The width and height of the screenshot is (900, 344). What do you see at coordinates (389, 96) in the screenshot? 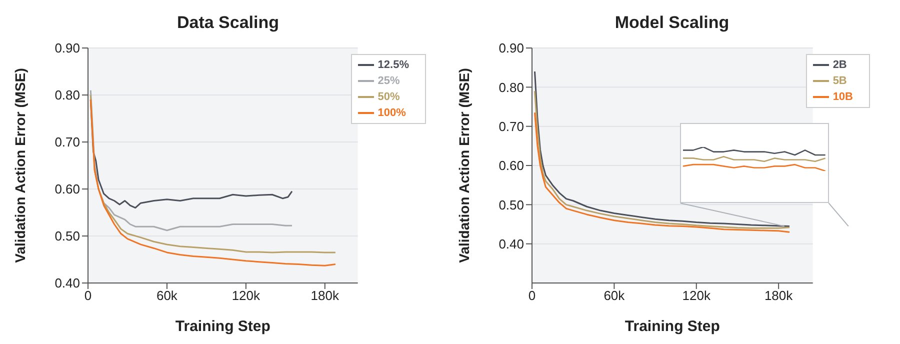
I see `legend-label: 50%` at bounding box center [389, 96].